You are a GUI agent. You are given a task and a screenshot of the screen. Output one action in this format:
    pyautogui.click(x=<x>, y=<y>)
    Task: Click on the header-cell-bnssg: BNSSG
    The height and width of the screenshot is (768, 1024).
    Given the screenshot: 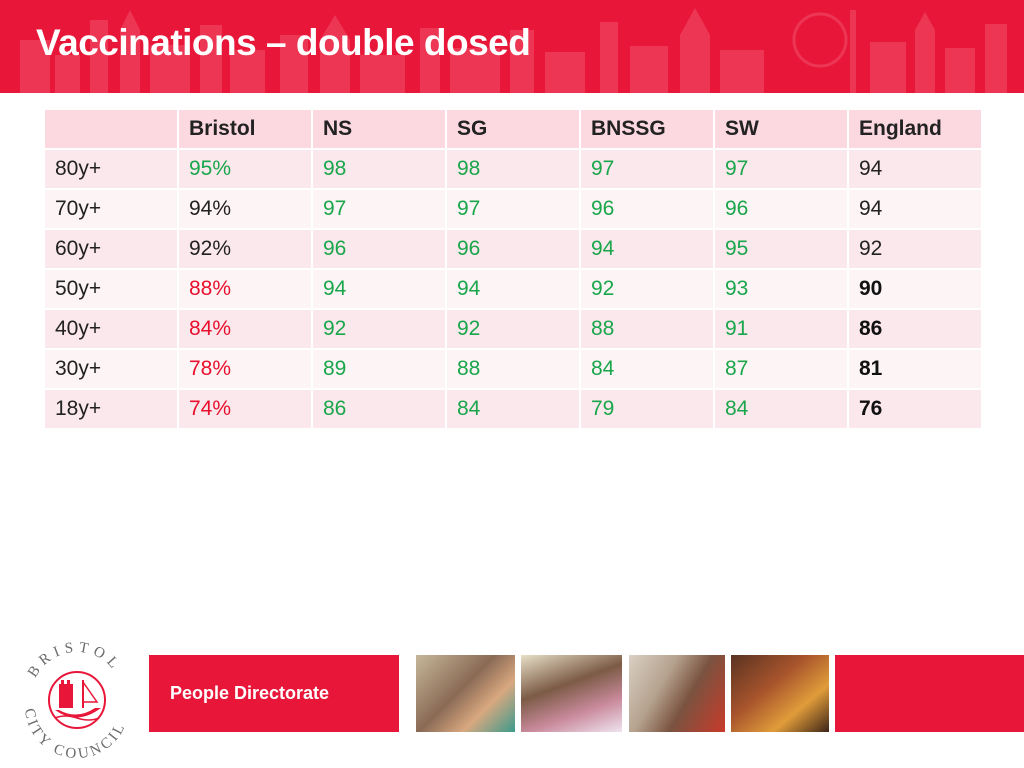 What is the action you would take?
    pyautogui.click(x=647, y=129)
    